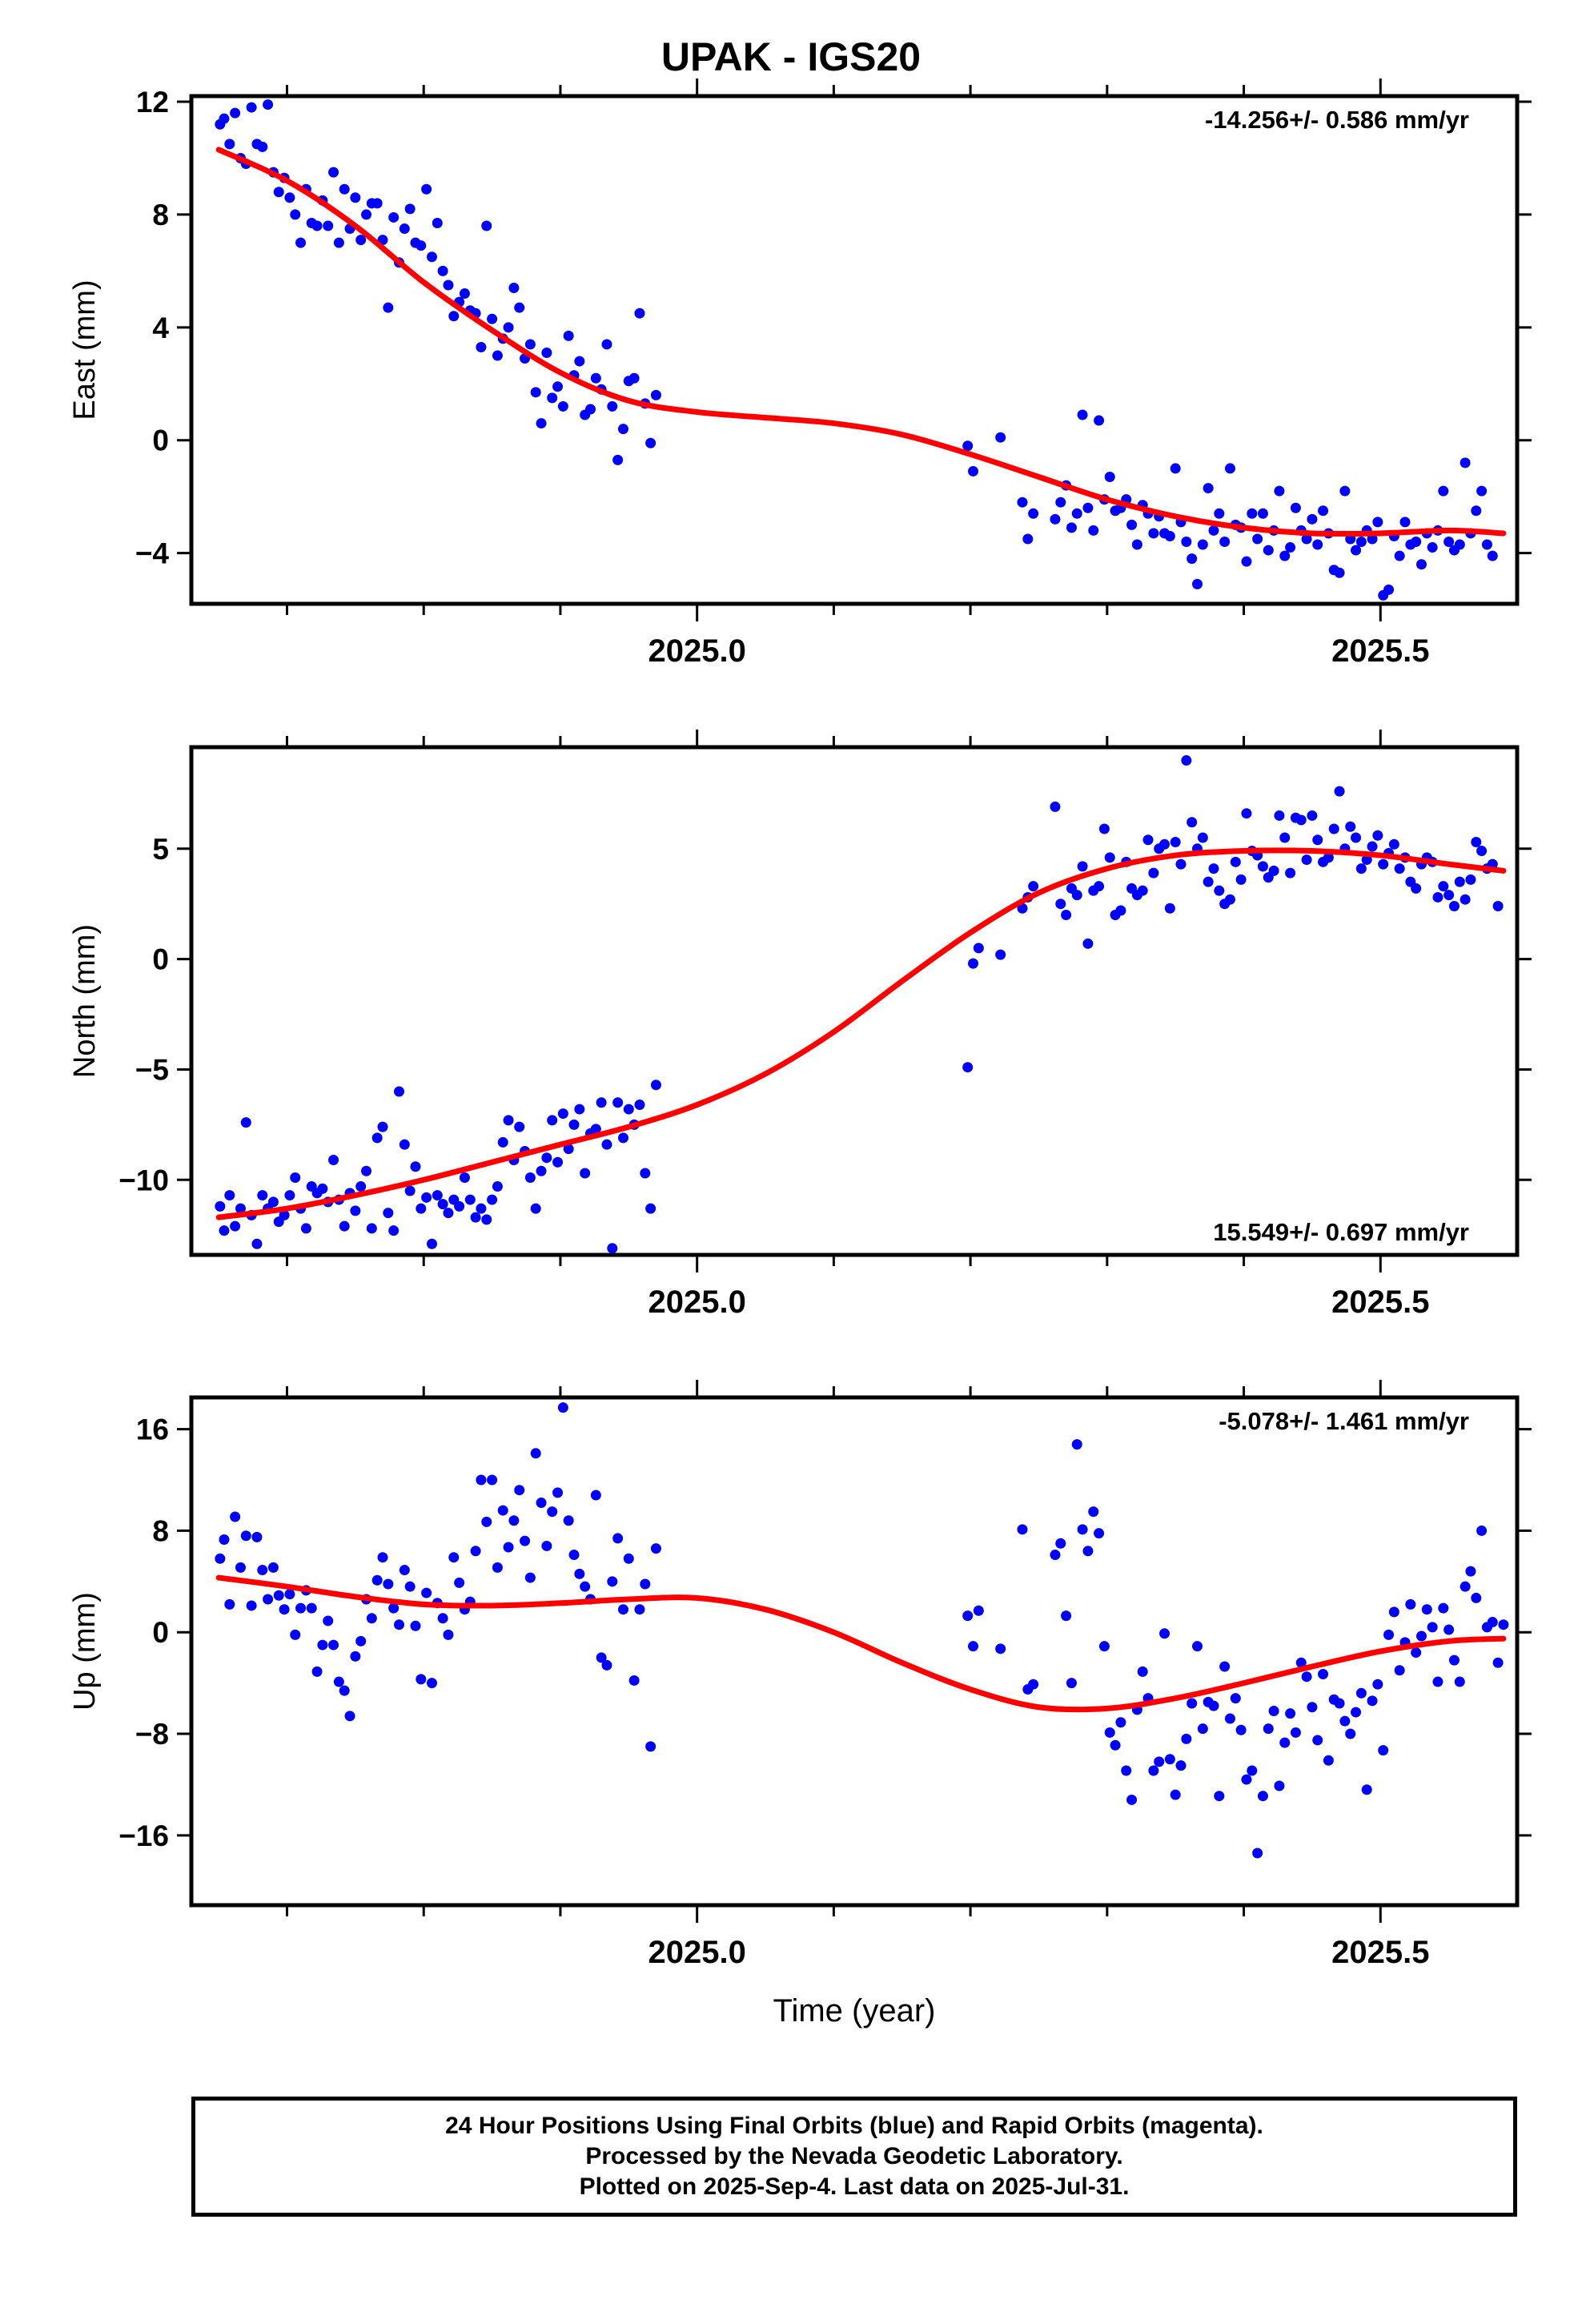  What do you see at coordinates (85, 1001) in the screenshot?
I see `y-axis-label: North (mm)` at bounding box center [85, 1001].